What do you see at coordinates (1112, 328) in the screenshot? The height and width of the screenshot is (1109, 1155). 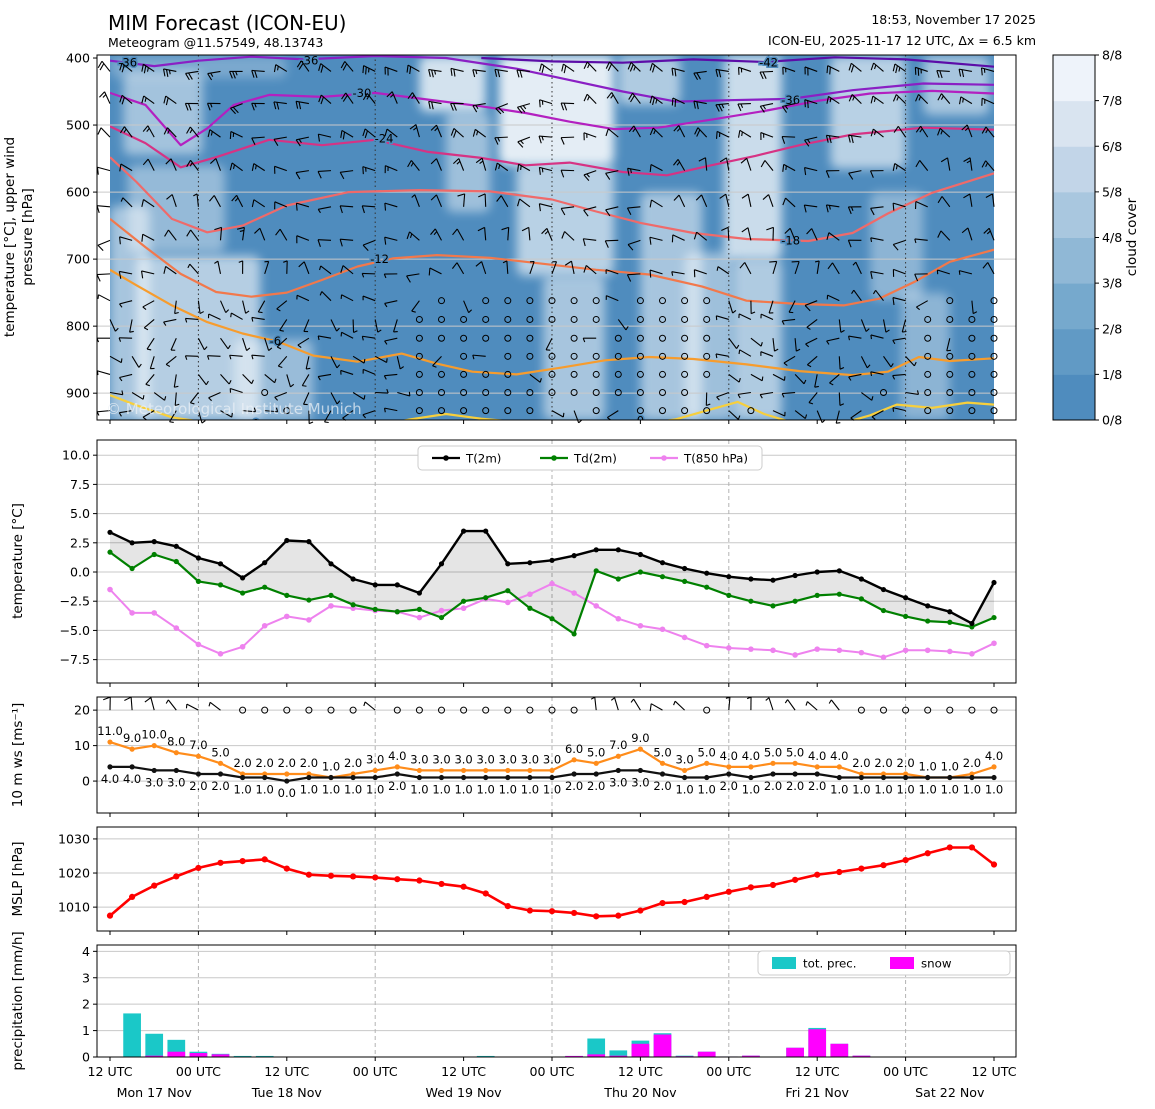 I see `colorbar-tick-label: 2/8` at bounding box center [1112, 328].